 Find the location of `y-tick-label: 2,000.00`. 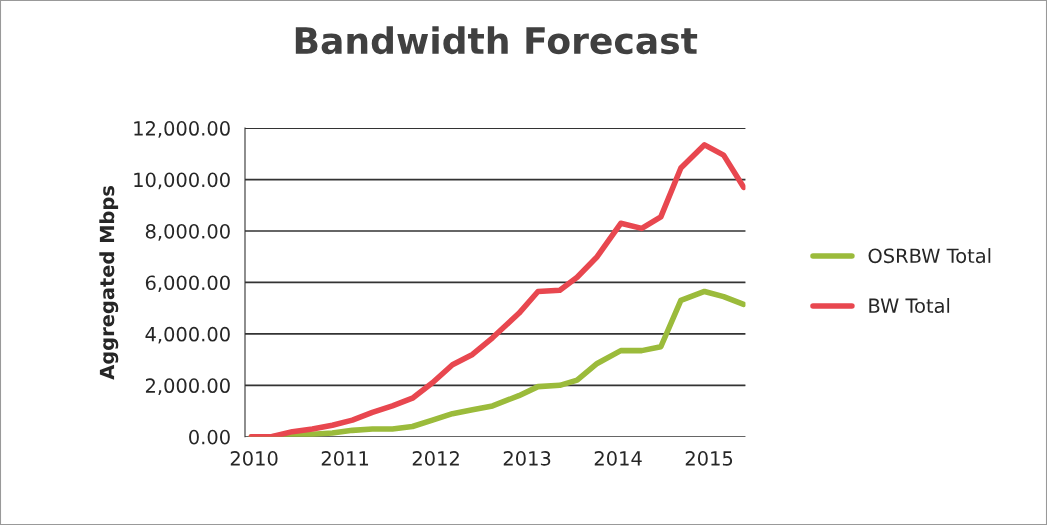

y-tick-label: 2,000.00 is located at coordinates (187, 386).